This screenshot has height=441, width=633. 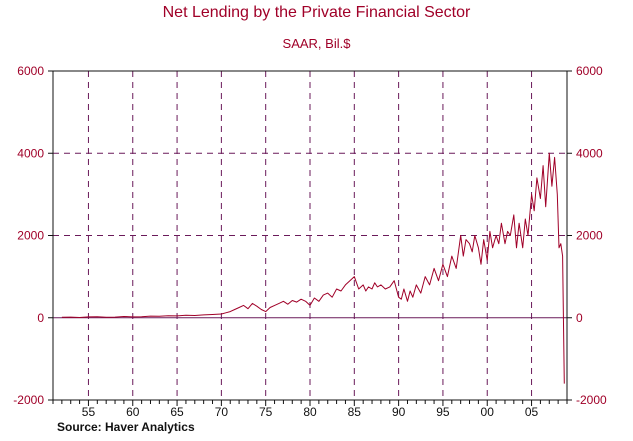 What do you see at coordinates (30, 153) in the screenshot?
I see `y-tick-label-left: 4000` at bounding box center [30, 153].